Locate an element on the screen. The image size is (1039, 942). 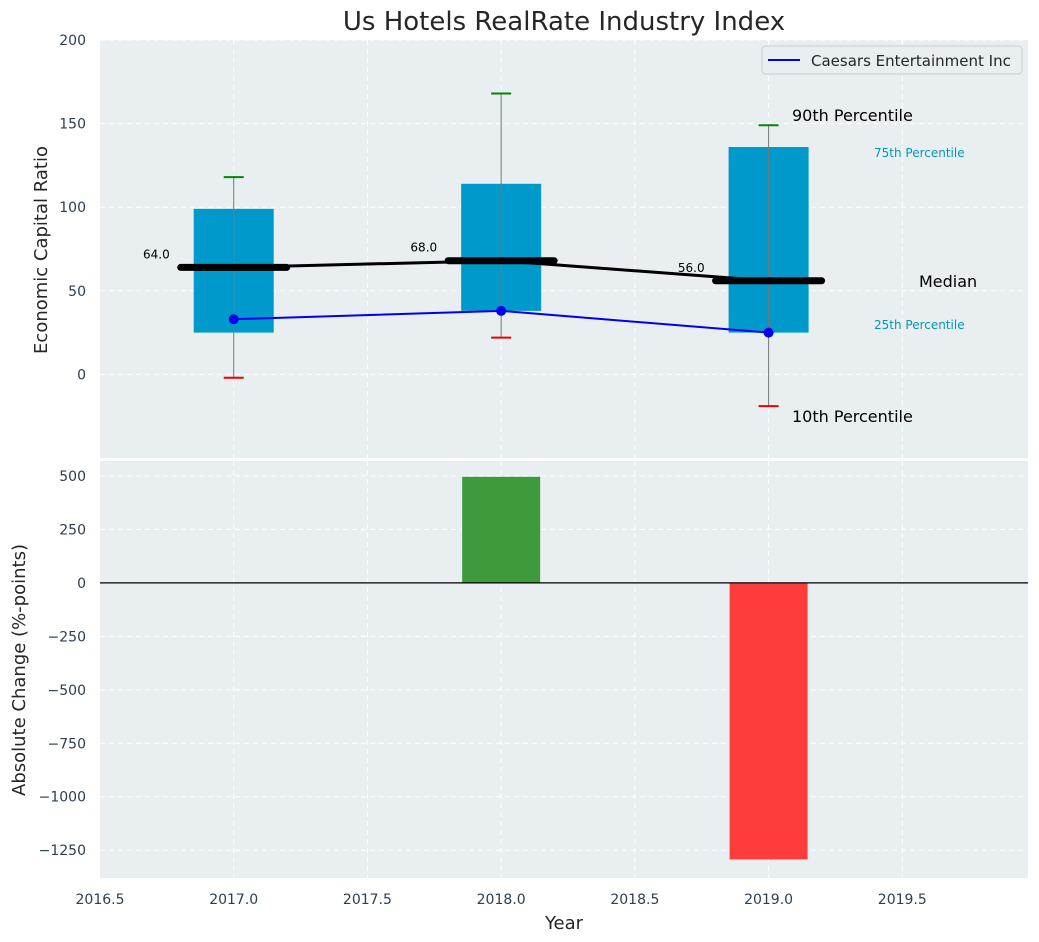
bottom-y-tick-label: 250 is located at coordinates (72, 530).